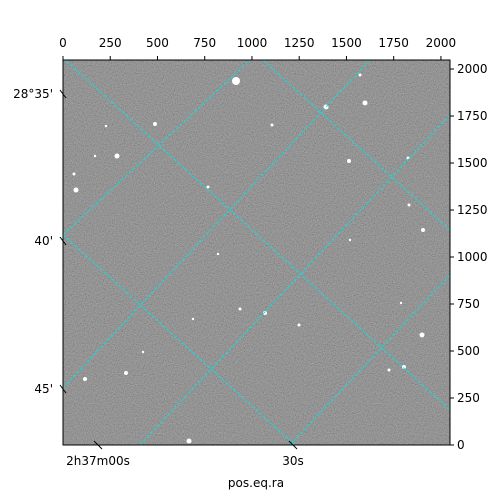 This screenshot has height=504, width=500. I want to click on y-tick-label: 0, so click(461, 445).